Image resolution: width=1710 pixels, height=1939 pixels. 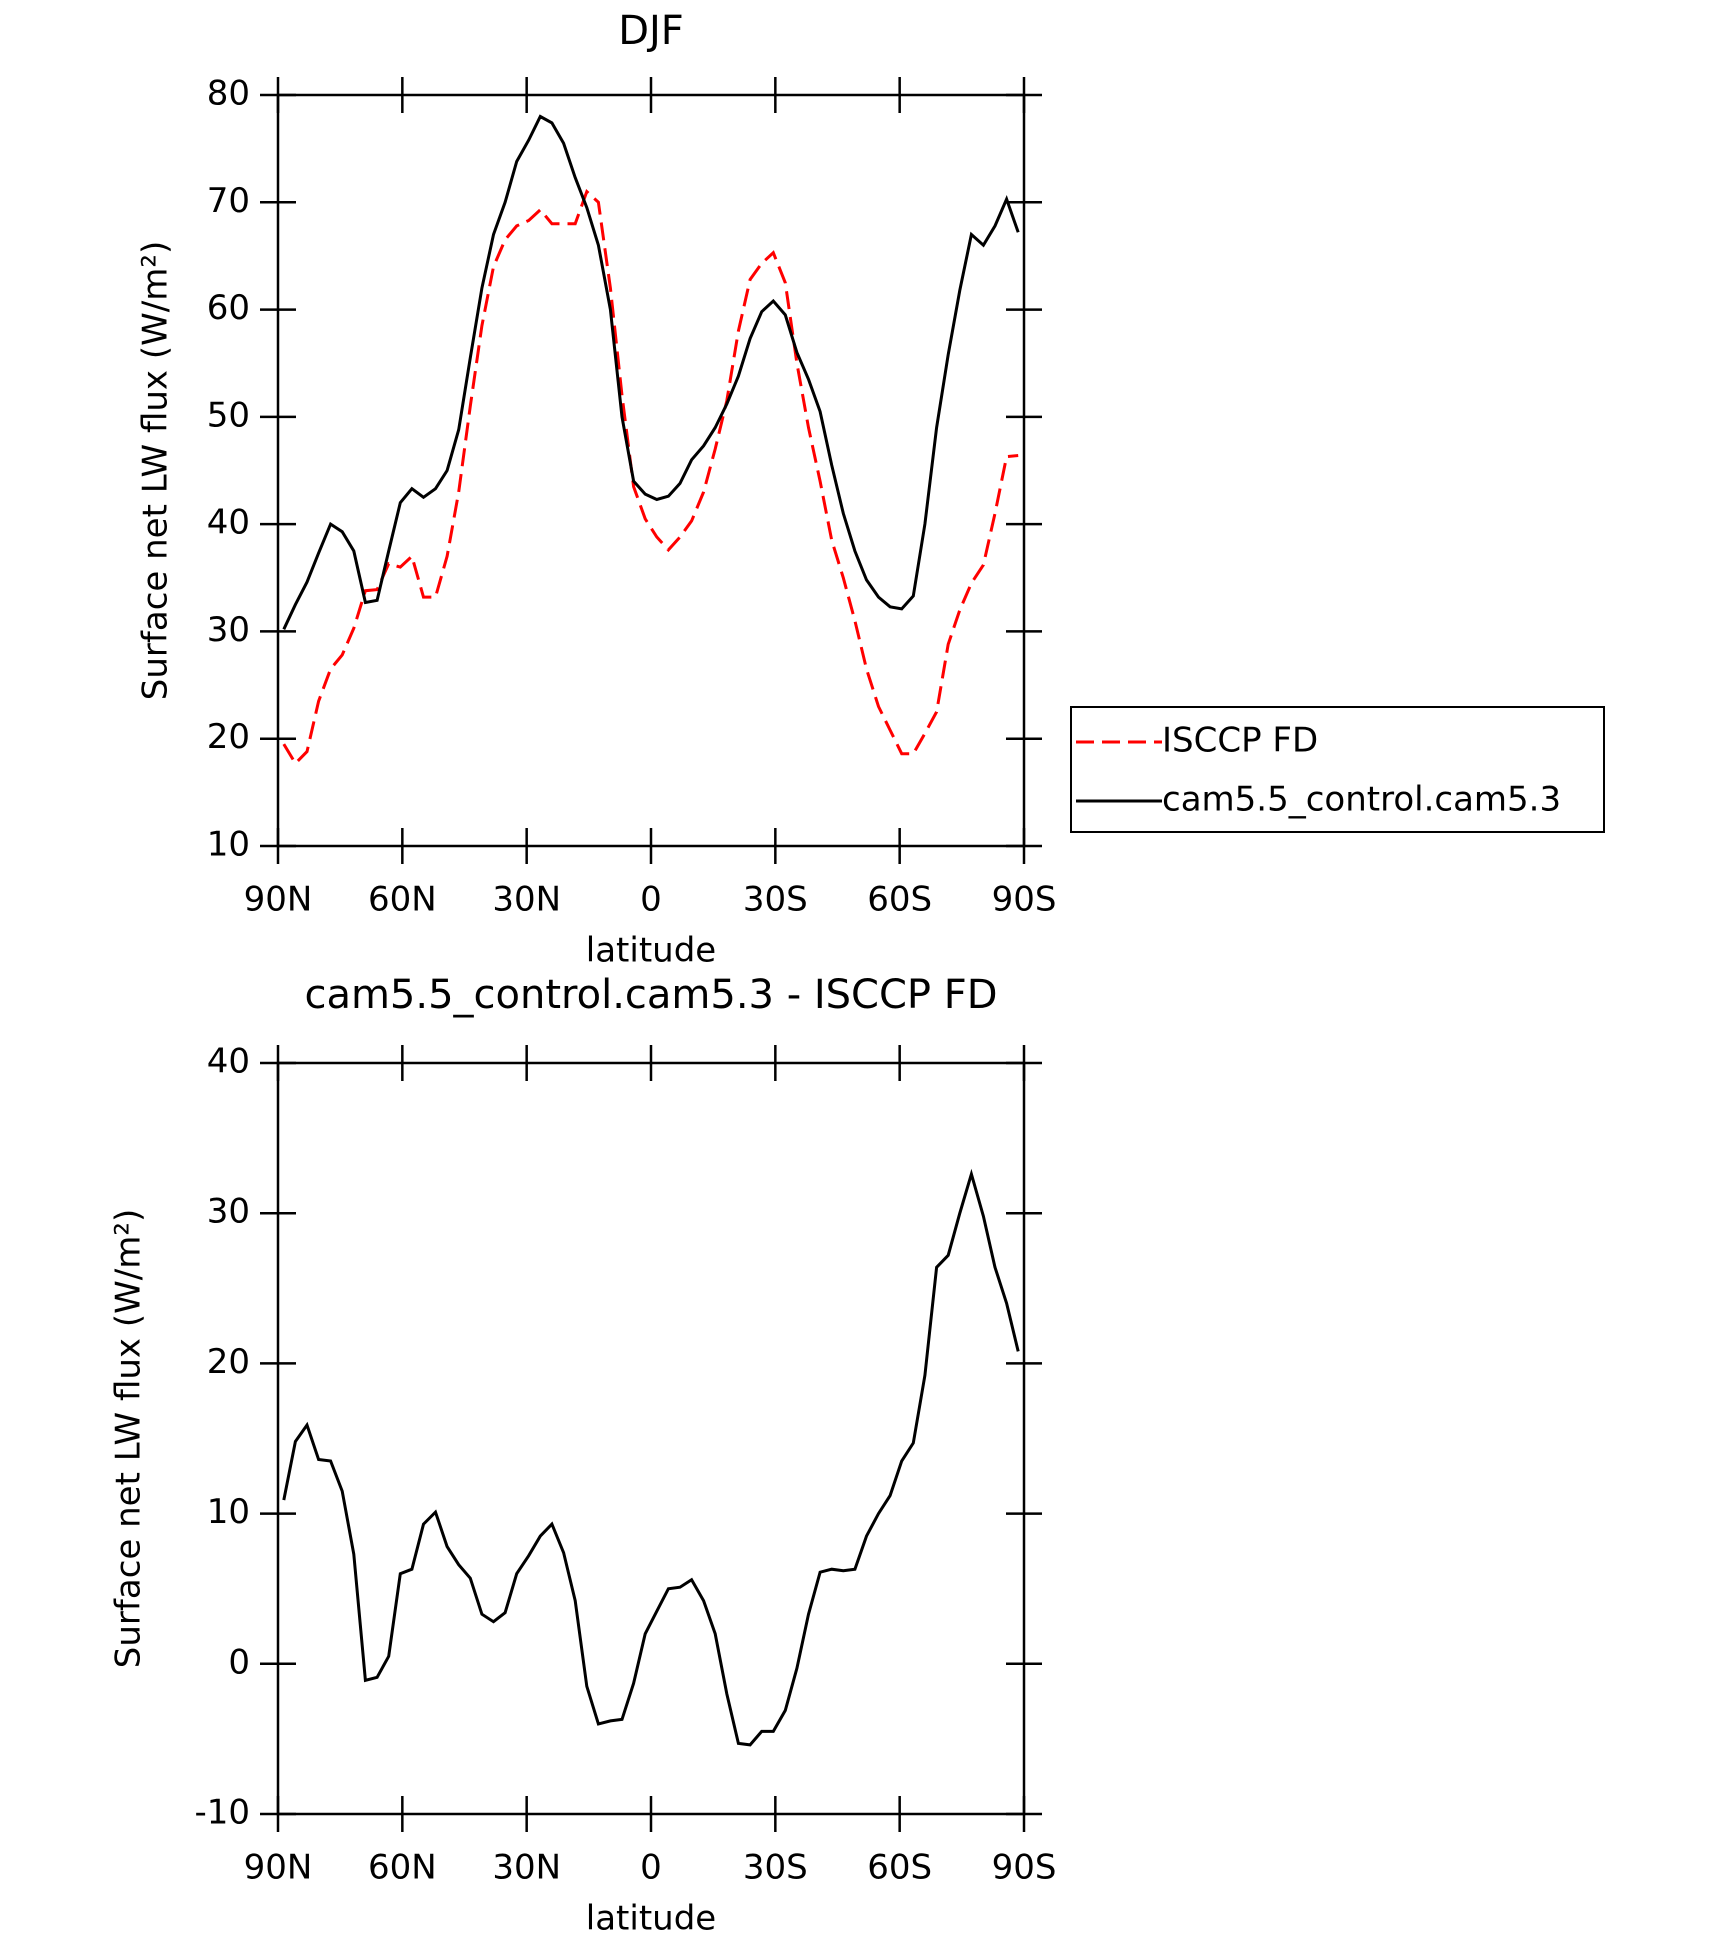 What do you see at coordinates (239, 1662) in the screenshot?
I see `y-tick-label: 0` at bounding box center [239, 1662].